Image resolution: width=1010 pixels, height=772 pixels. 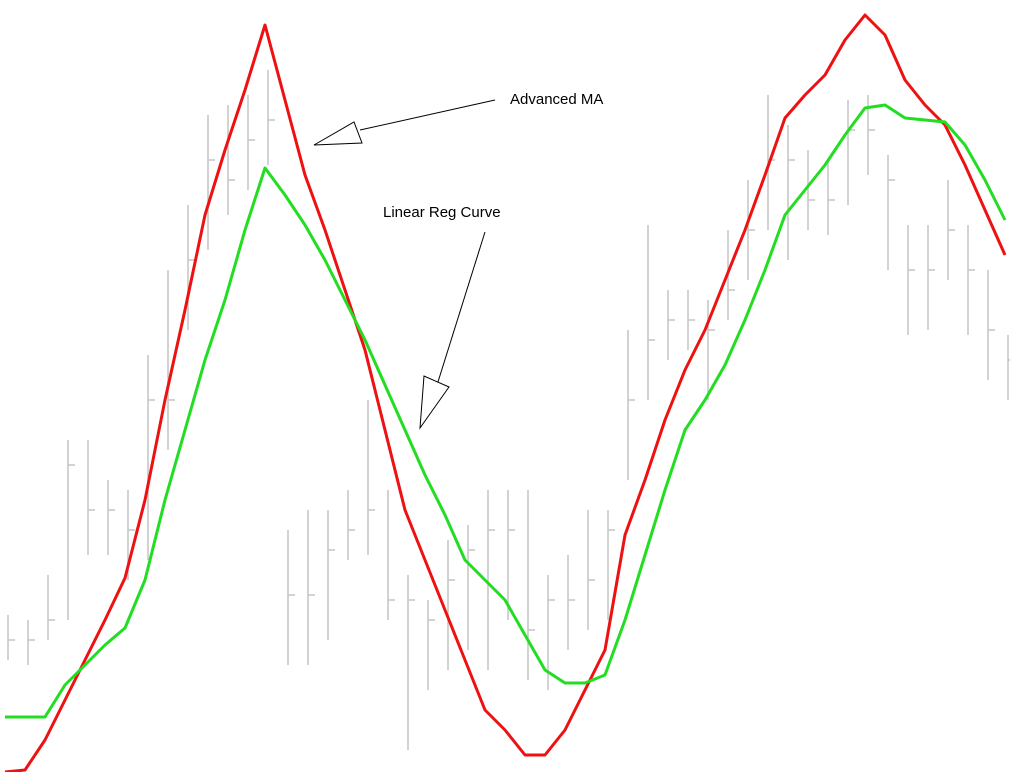 What do you see at coordinates (556, 99) in the screenshot?
I see `annotation: Advanced MA` at bounding box center [556, 99].